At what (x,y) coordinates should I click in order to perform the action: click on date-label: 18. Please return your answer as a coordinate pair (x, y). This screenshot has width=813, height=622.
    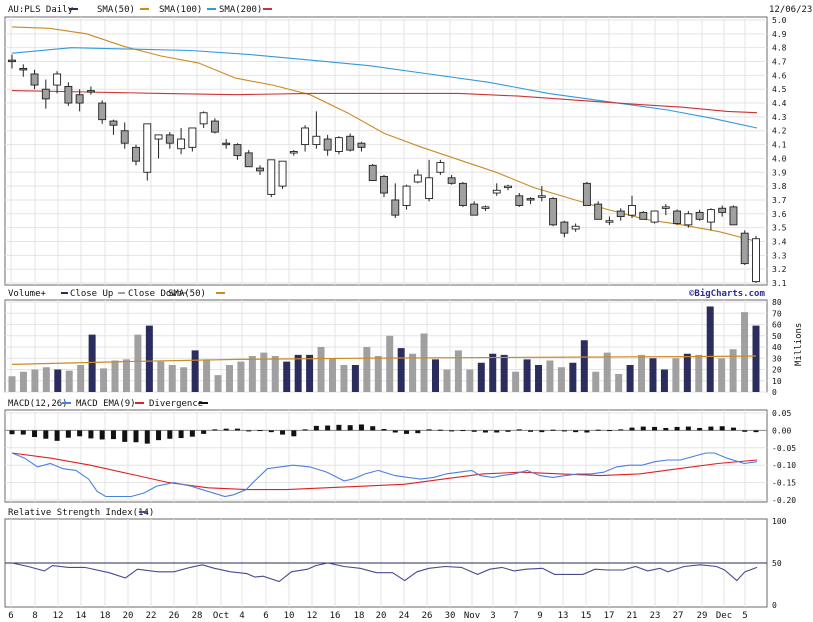
    Looking at the image, I should click on (359, 616).